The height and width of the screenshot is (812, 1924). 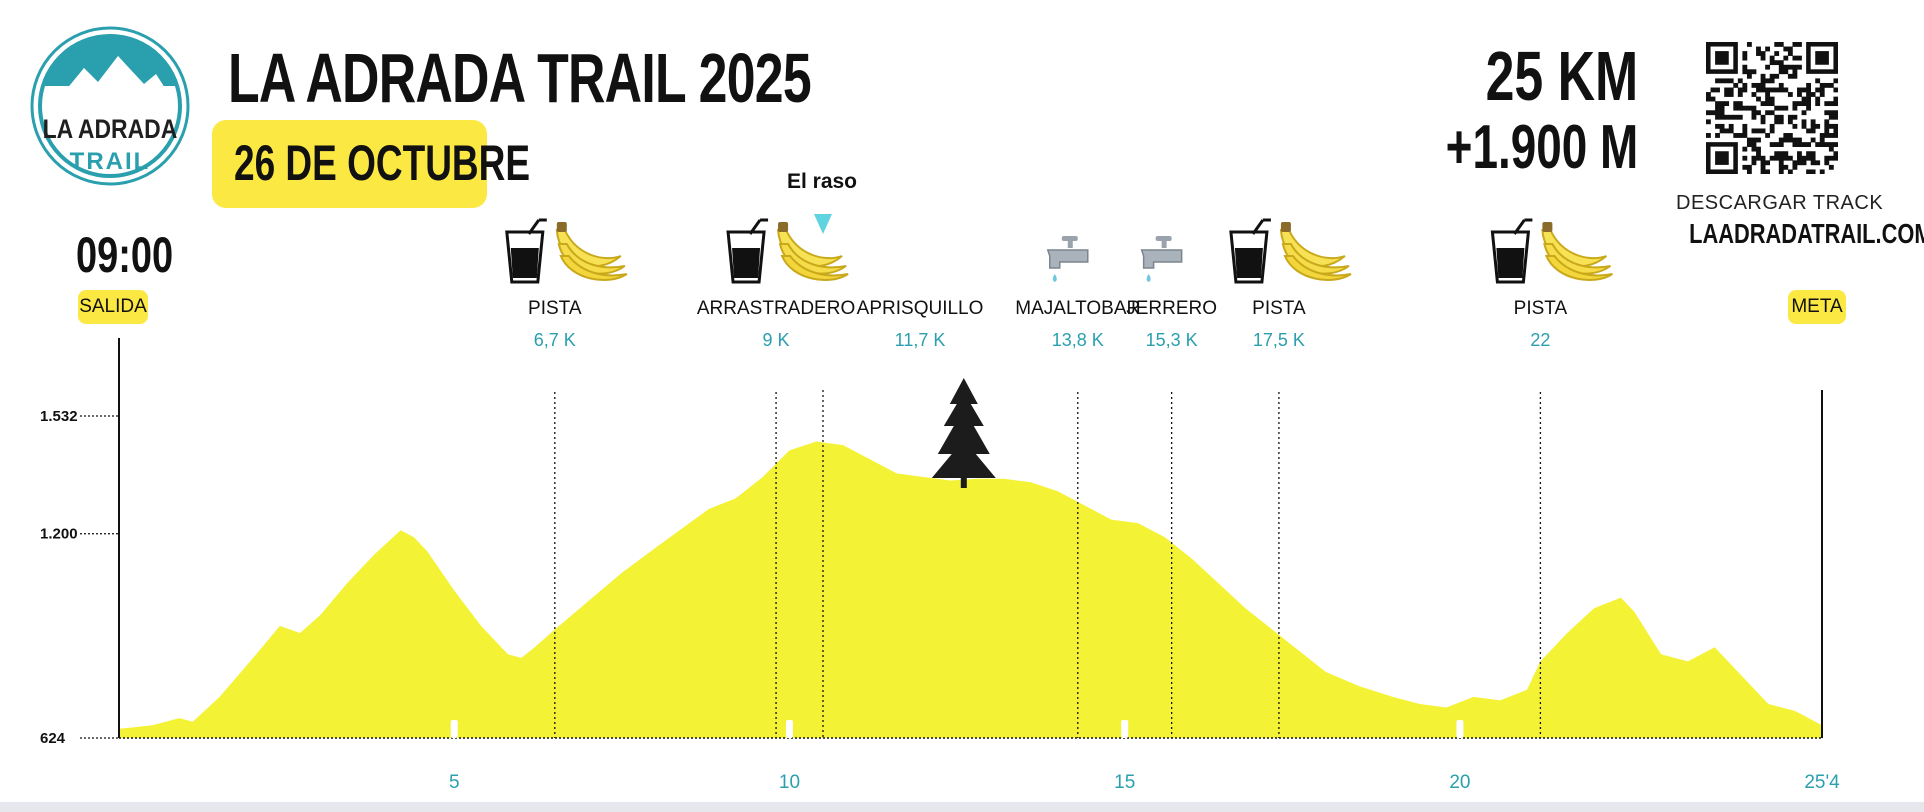 What do you see at coordinates (1780, 203) in the screenshot?
I see `download-track-label: DESCARGAR TRACK` at bounding box center [1780, 203].